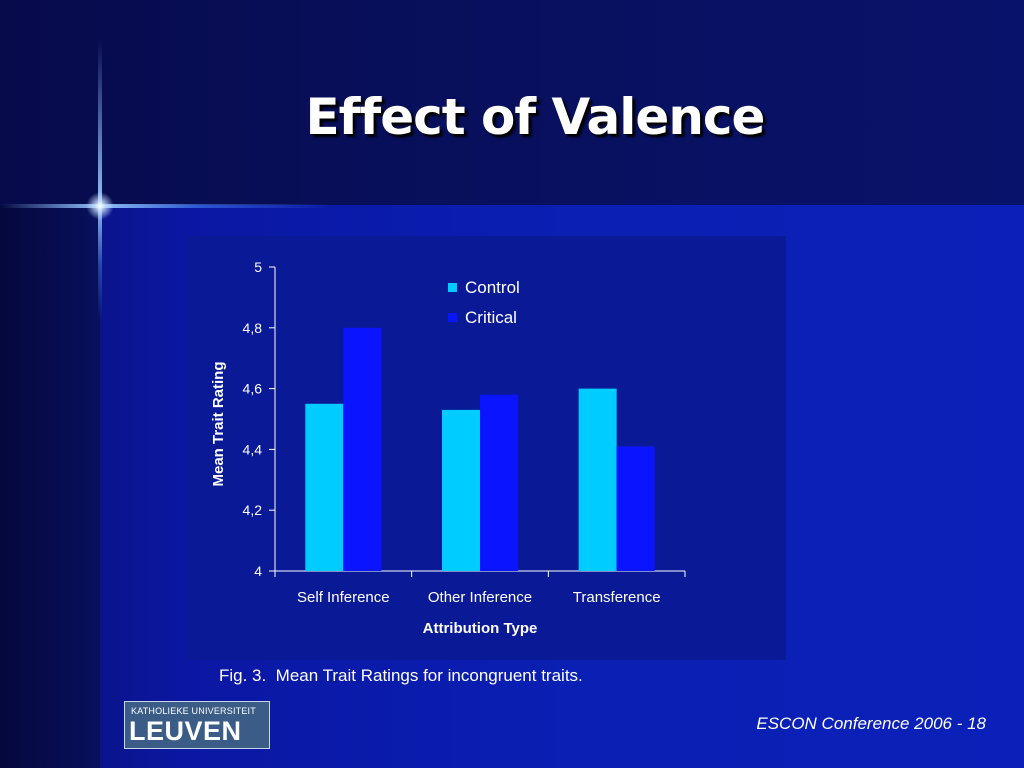  Describe the element at coordinates (480, 597) in the screenshot. I see `x-tick-label: Other Inference` at that location.